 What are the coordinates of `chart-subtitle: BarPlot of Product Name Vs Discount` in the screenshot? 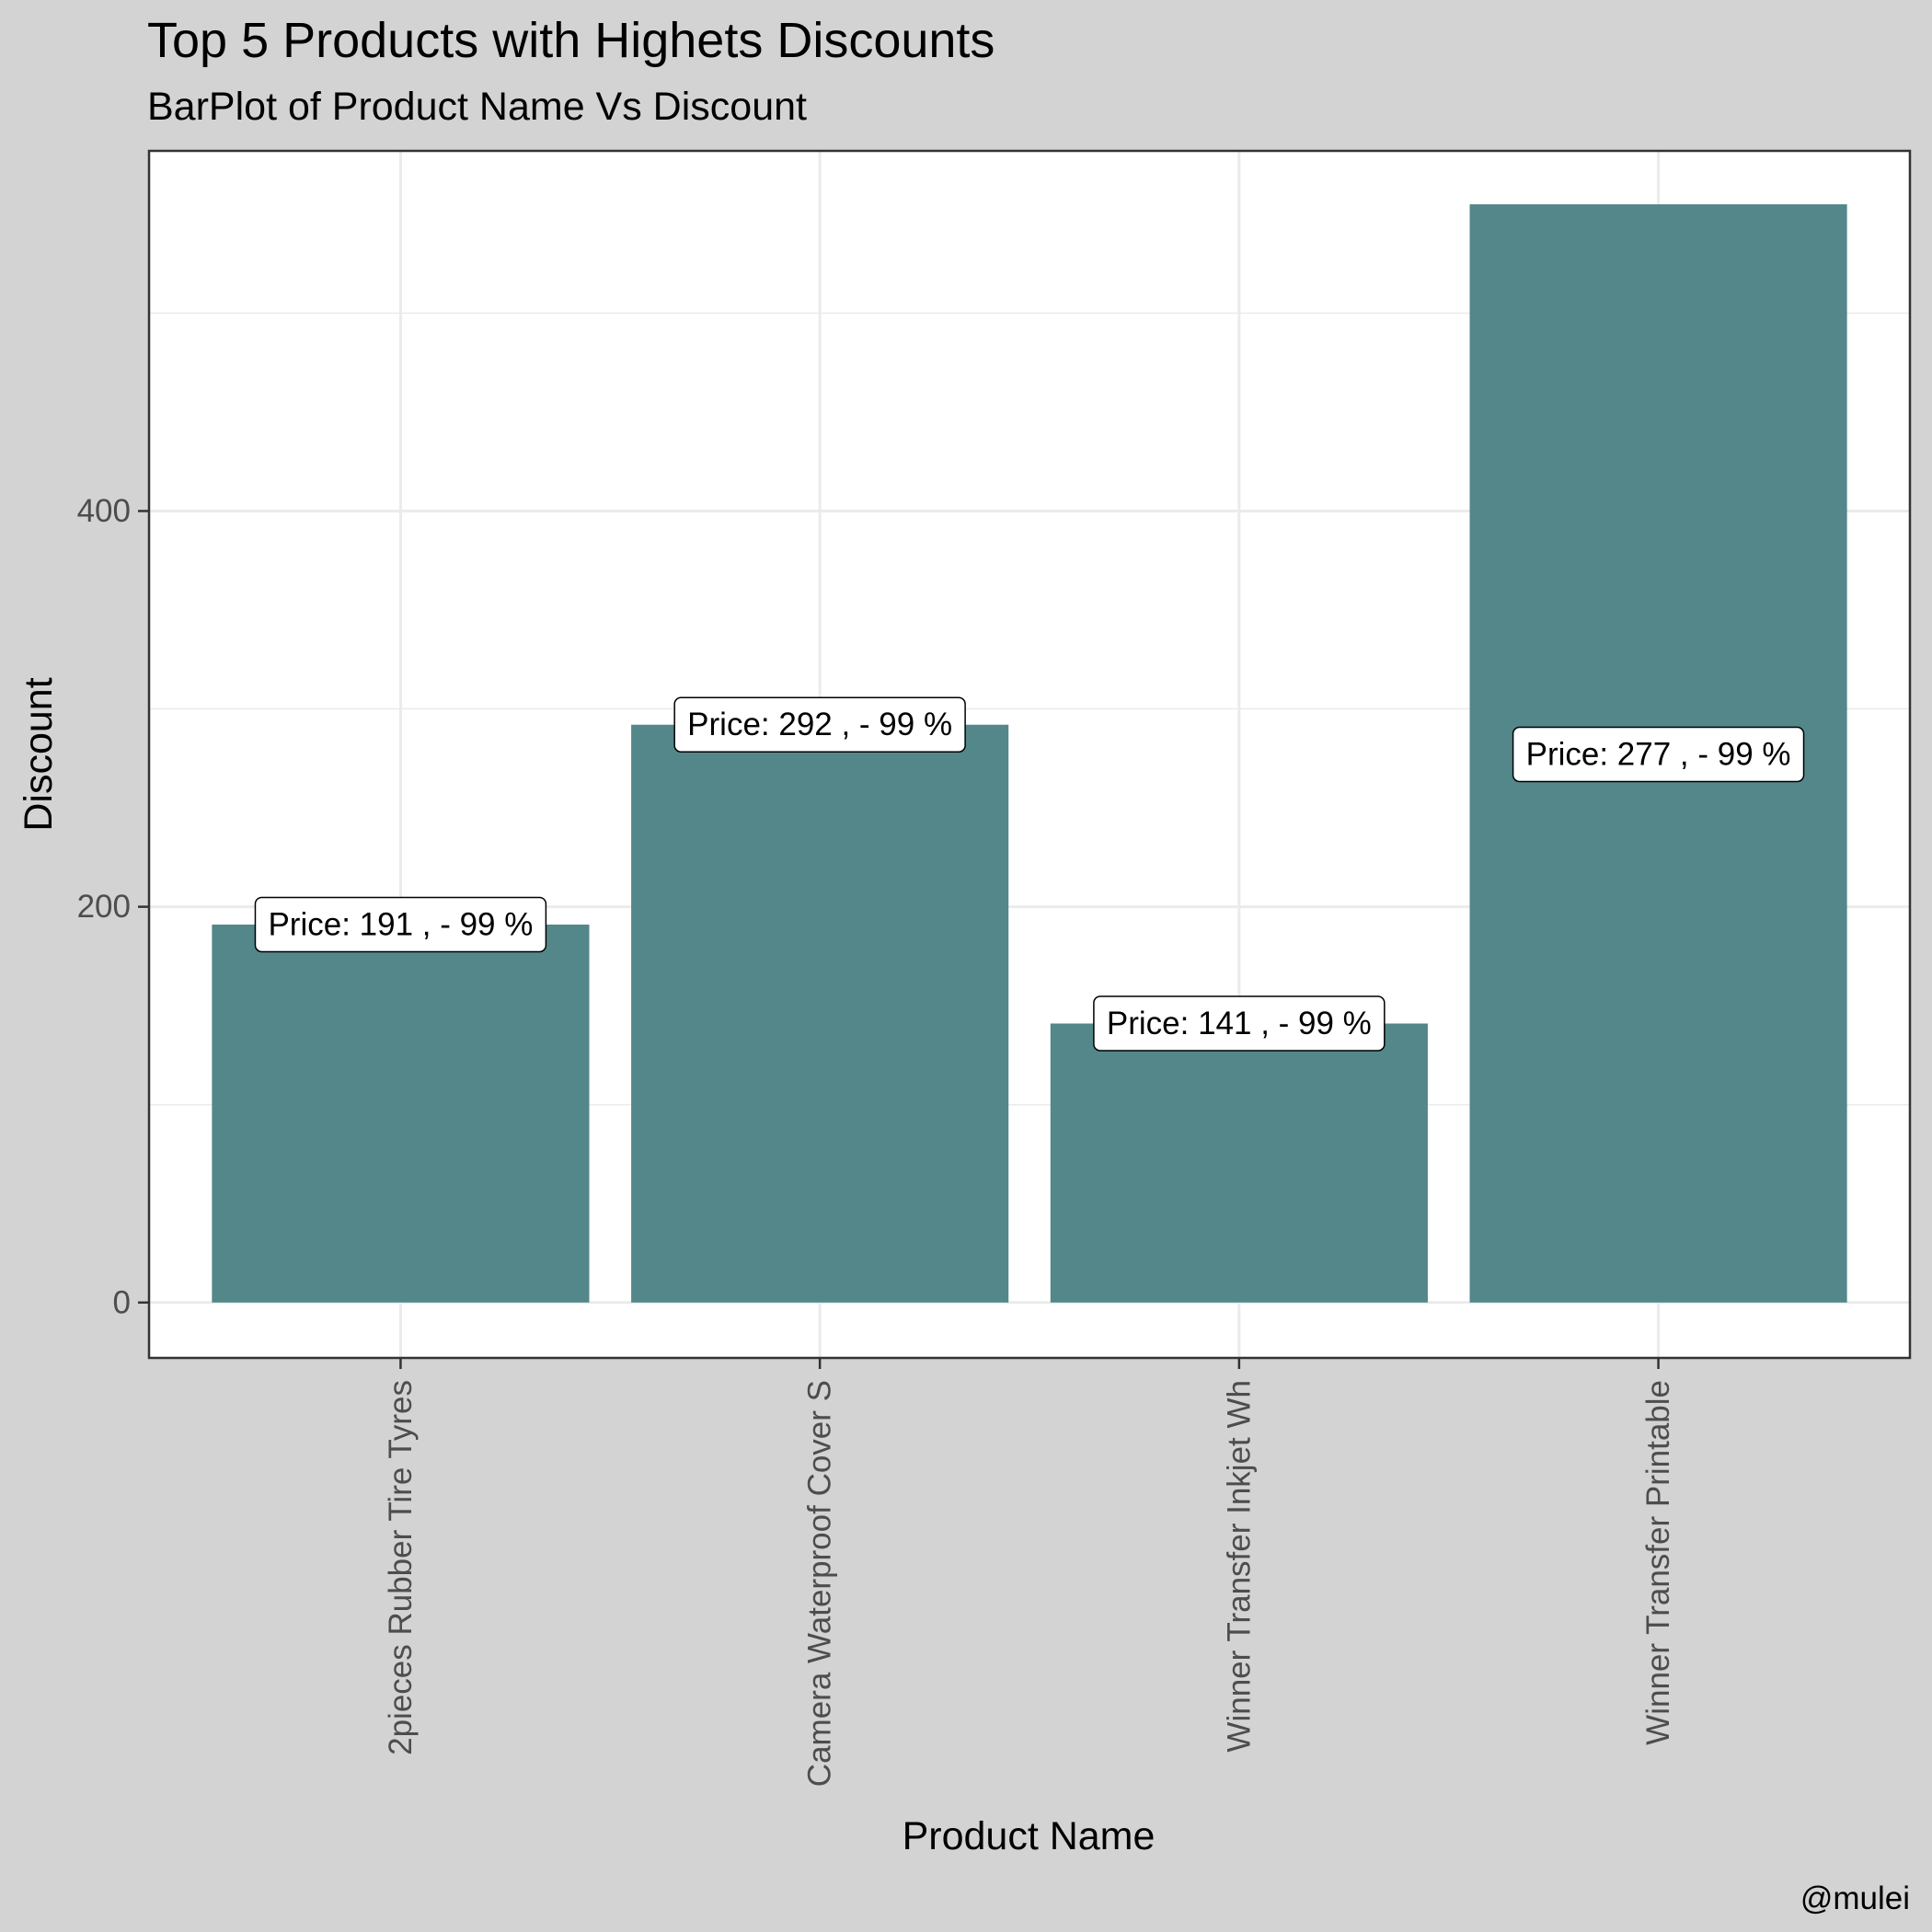 It's located at (477, 107).